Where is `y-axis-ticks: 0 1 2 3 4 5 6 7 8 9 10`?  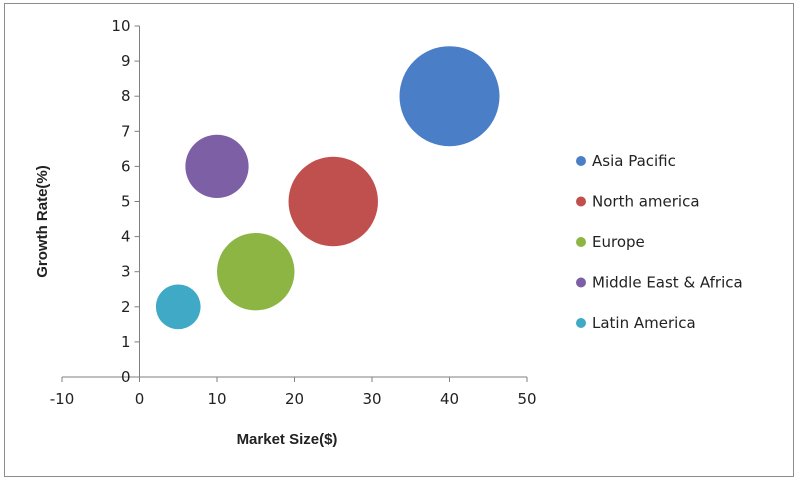 y-axis-ticks: 0 1 2 3 4 5 6 7 8 9 10 is located at coordinates (125, 201).